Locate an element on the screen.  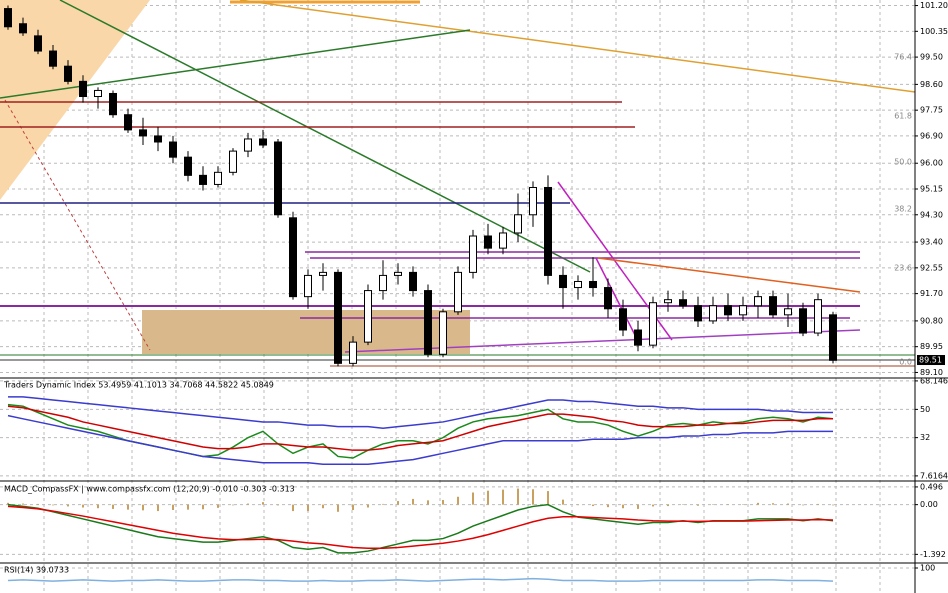
y-tick-label: 98.60 is located at coordinates (931, 84).